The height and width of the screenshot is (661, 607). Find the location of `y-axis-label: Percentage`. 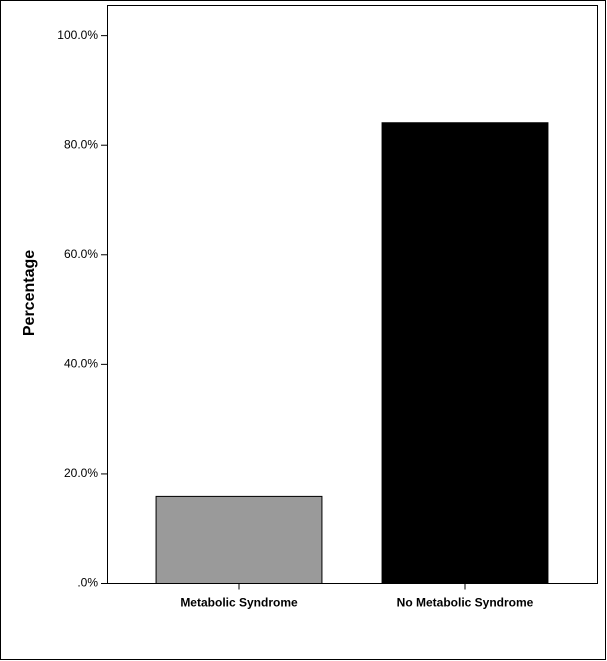

y-axis-label: Percentage is located at coordinates (29, 293).